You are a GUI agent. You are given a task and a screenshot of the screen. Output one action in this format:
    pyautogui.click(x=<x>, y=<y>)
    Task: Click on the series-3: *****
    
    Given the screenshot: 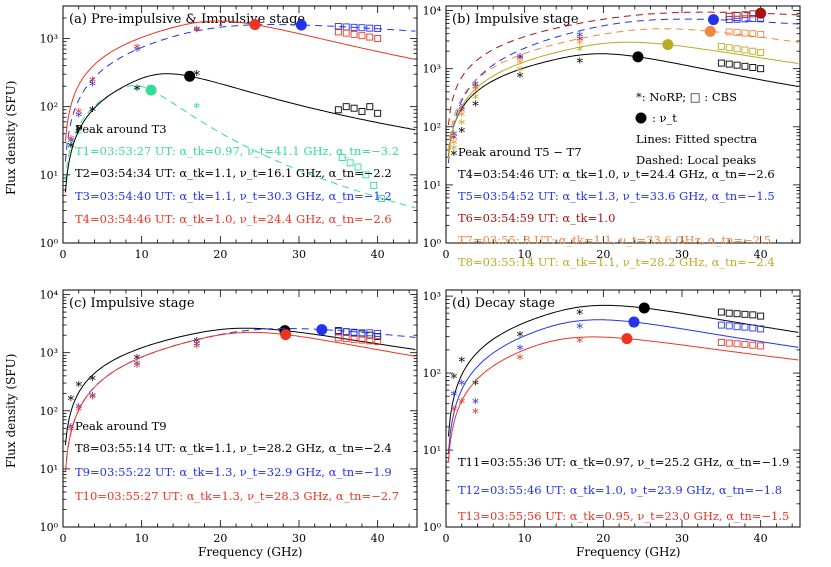 What is the action you would take?
    pyautogui.click(x=623, y=89)
    